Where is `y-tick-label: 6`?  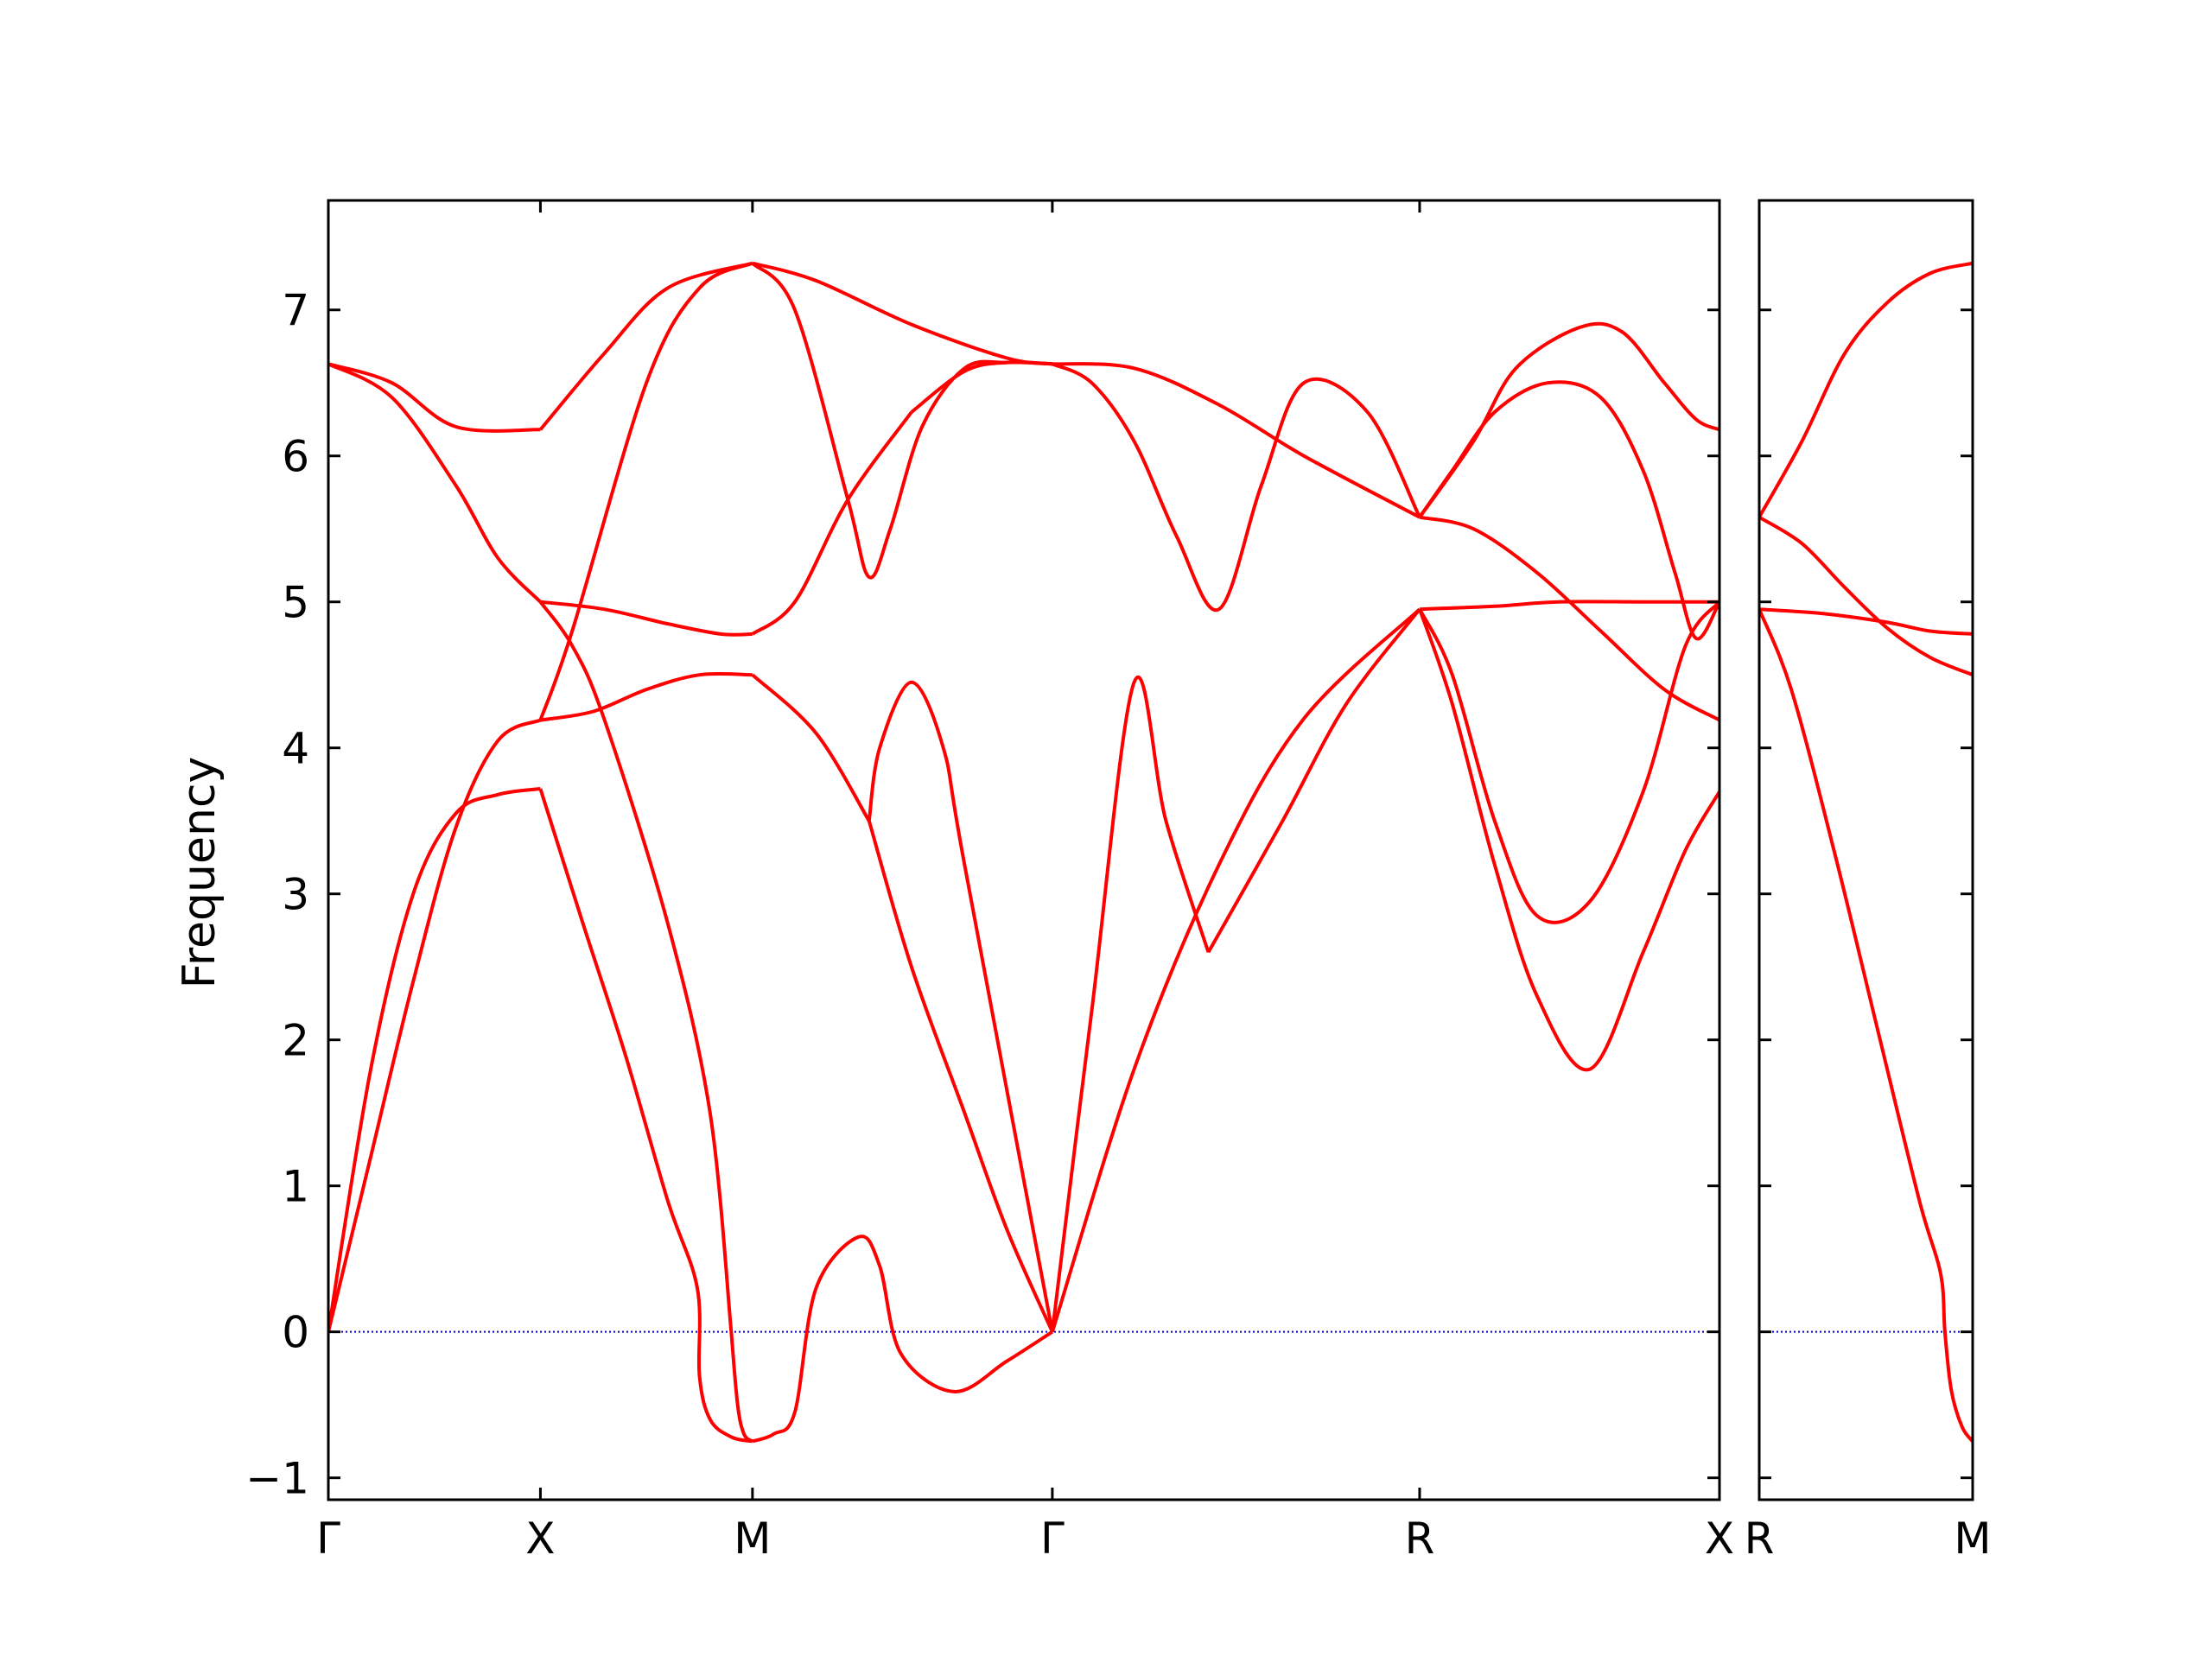
y-tick-label: 6 is located at coordinates (295, 457).